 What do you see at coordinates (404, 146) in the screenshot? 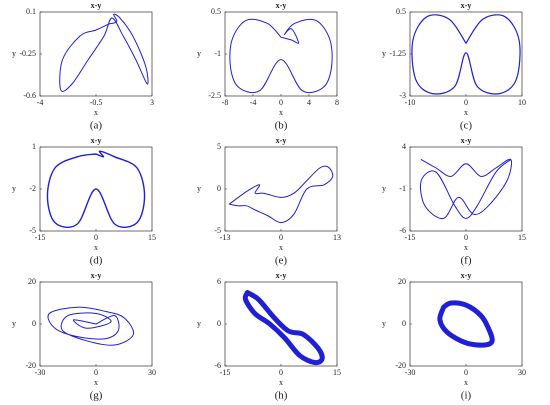
I see `y-tick-label: 4` at bounding box center [404, 146].